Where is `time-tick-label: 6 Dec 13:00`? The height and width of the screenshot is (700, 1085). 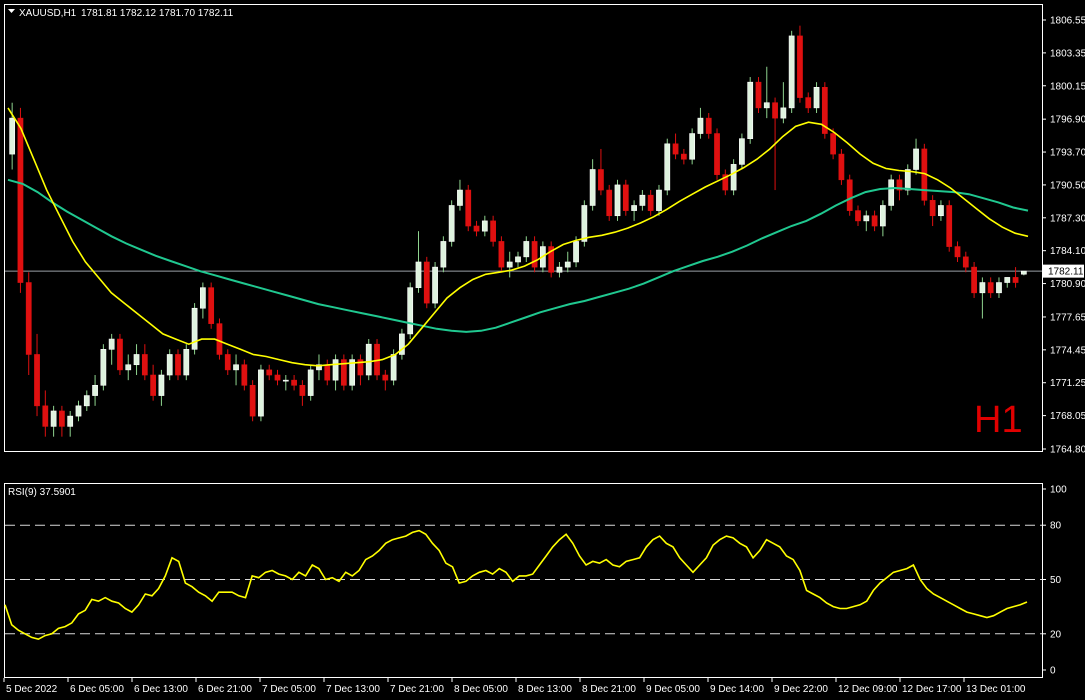
time-tick-label: 6 Dec 13:00 is located at coordinates (161, 689).